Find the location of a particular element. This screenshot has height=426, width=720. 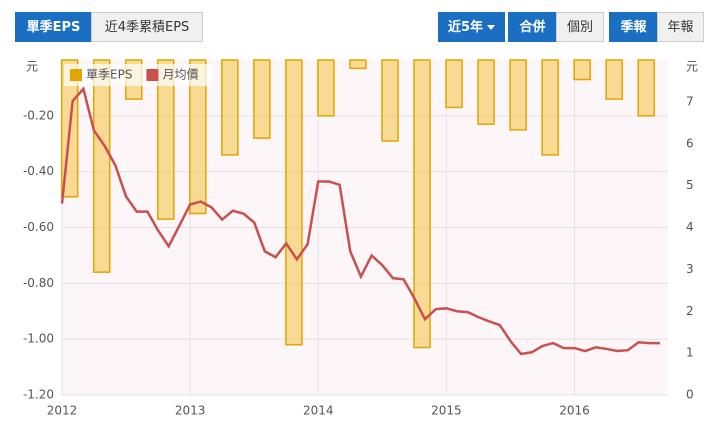

tab-button: 近4季累積EPS is located at coordinates (147, 27).